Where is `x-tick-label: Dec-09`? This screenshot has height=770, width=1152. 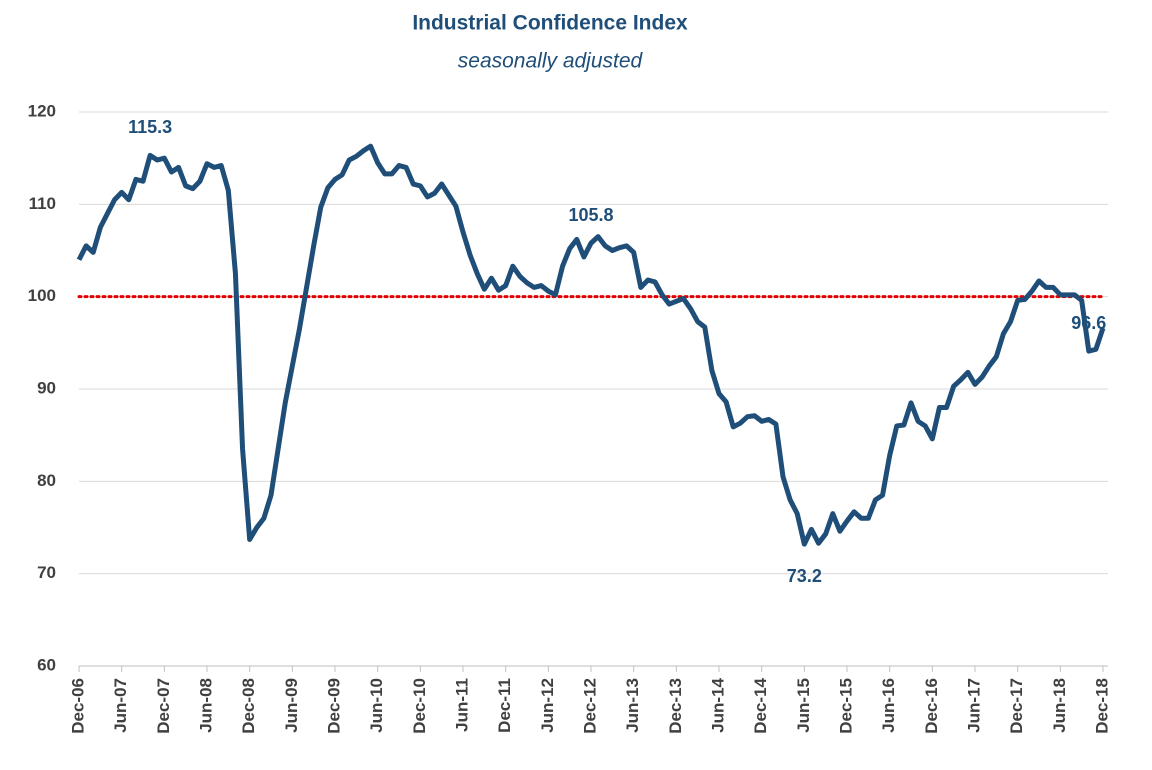 x-tick-label: Dec-09 is located at coordinates (333, 706).